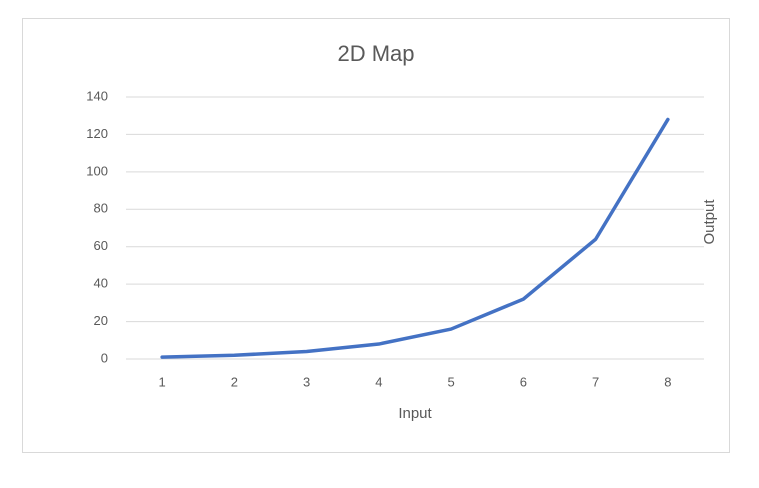  Describe the element at coordinates (306, 381) in the screenshot. I see `x-tick-label: 3` at that location.